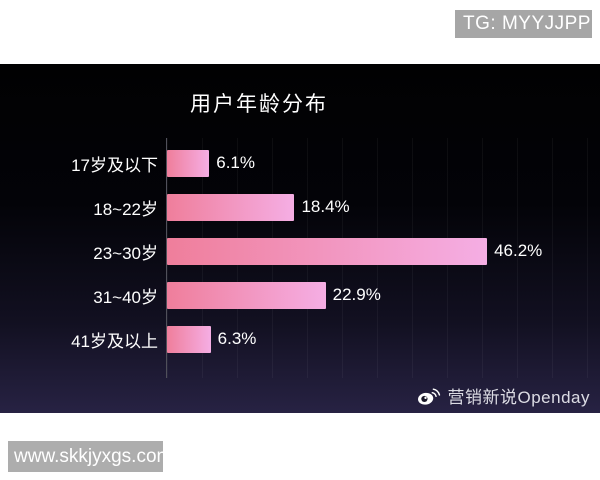 This screenshot has height=480, width=600. Describe the element at coordinates (125, 209) in the screenshot. I see `category-label: 18~22岁` at that location.